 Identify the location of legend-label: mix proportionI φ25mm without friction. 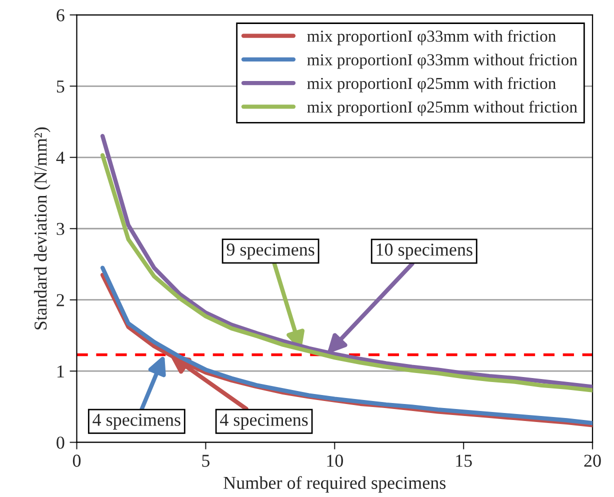
(442, 108).